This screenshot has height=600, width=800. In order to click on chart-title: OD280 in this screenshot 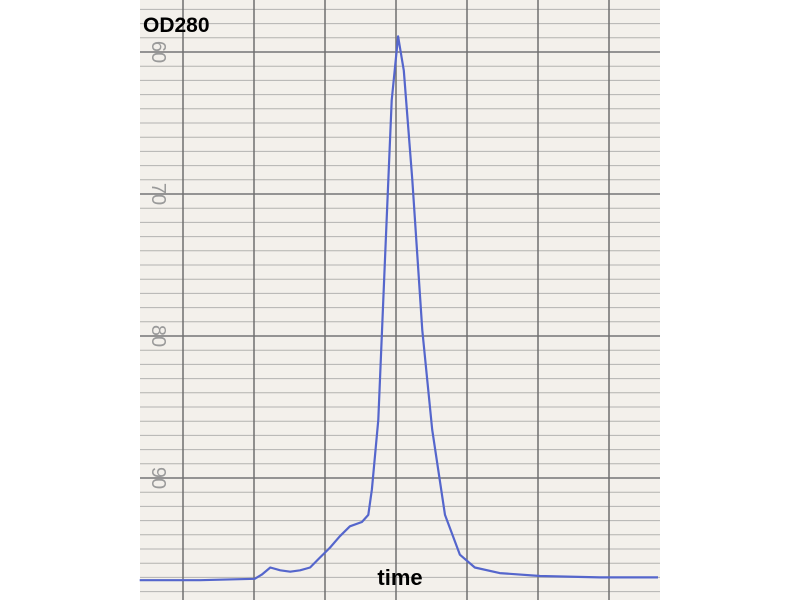, I will do `click(176, 25)`.